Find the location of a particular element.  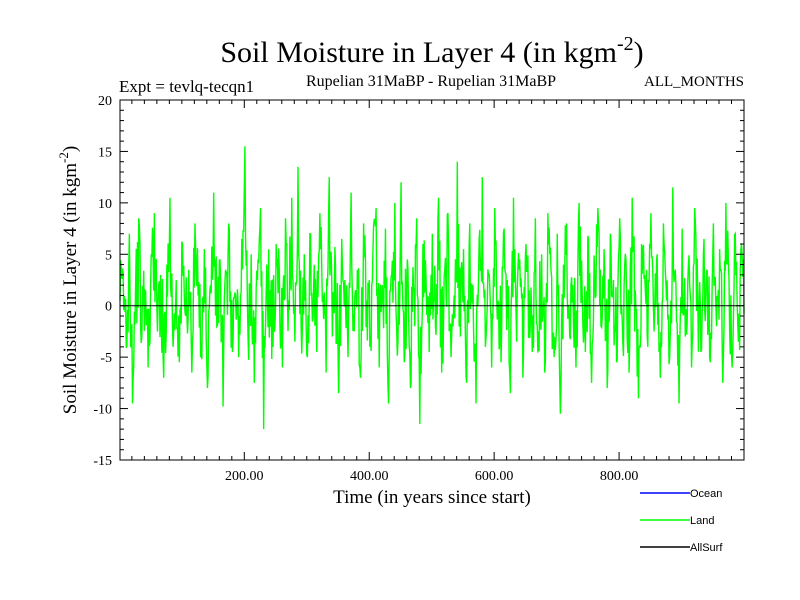

chart-title: Soil Moisture in Layer 4 (in kgm-2) is located at coordinates (431, 51).